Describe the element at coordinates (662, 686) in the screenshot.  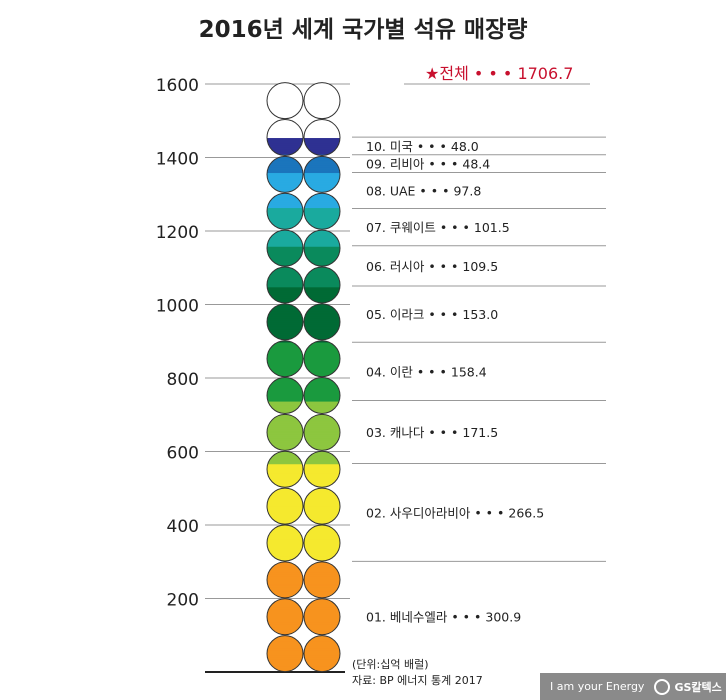
I see `gs-logo-icon` at that location.